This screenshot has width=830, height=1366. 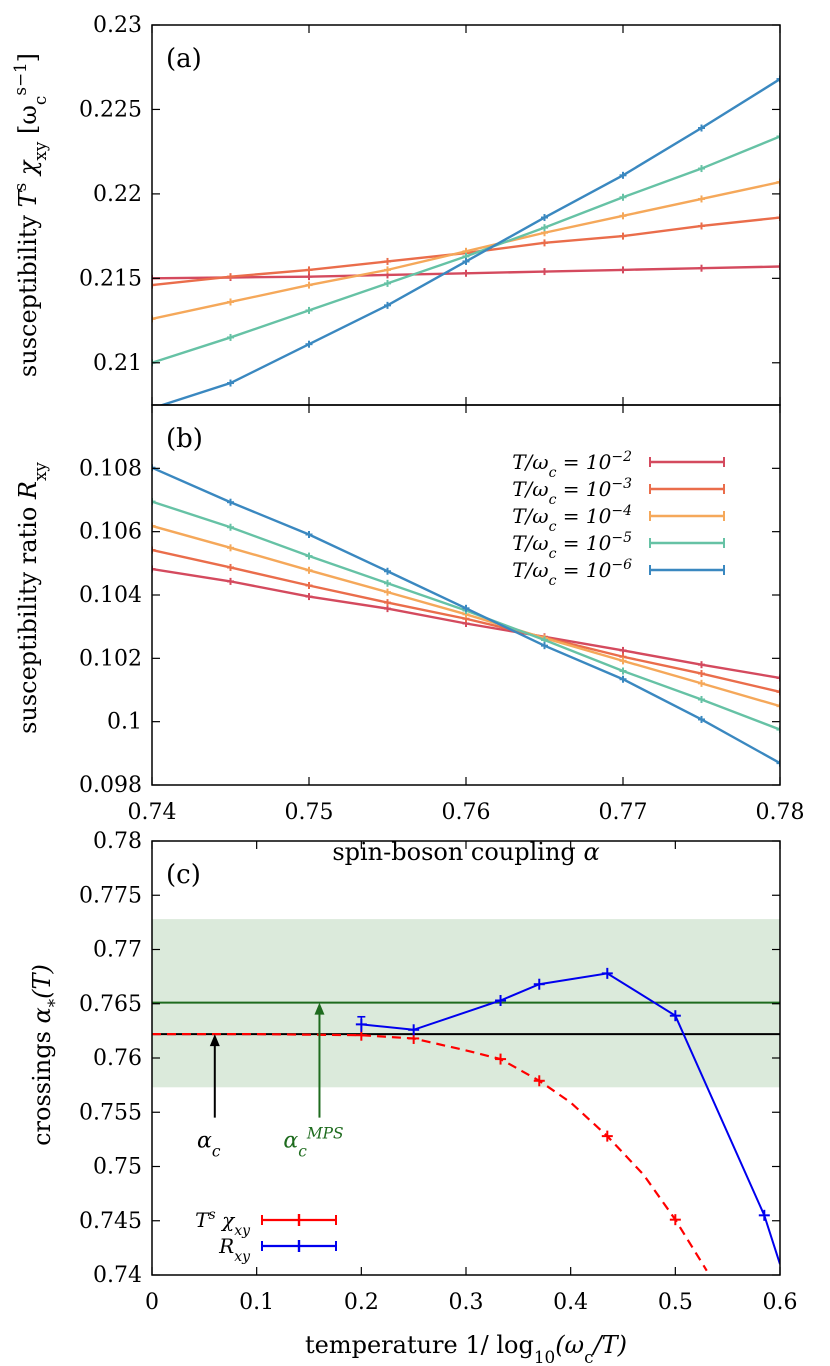 I want to click on legend-label: T/ωc = 10−3, so click(x=572, y=492).